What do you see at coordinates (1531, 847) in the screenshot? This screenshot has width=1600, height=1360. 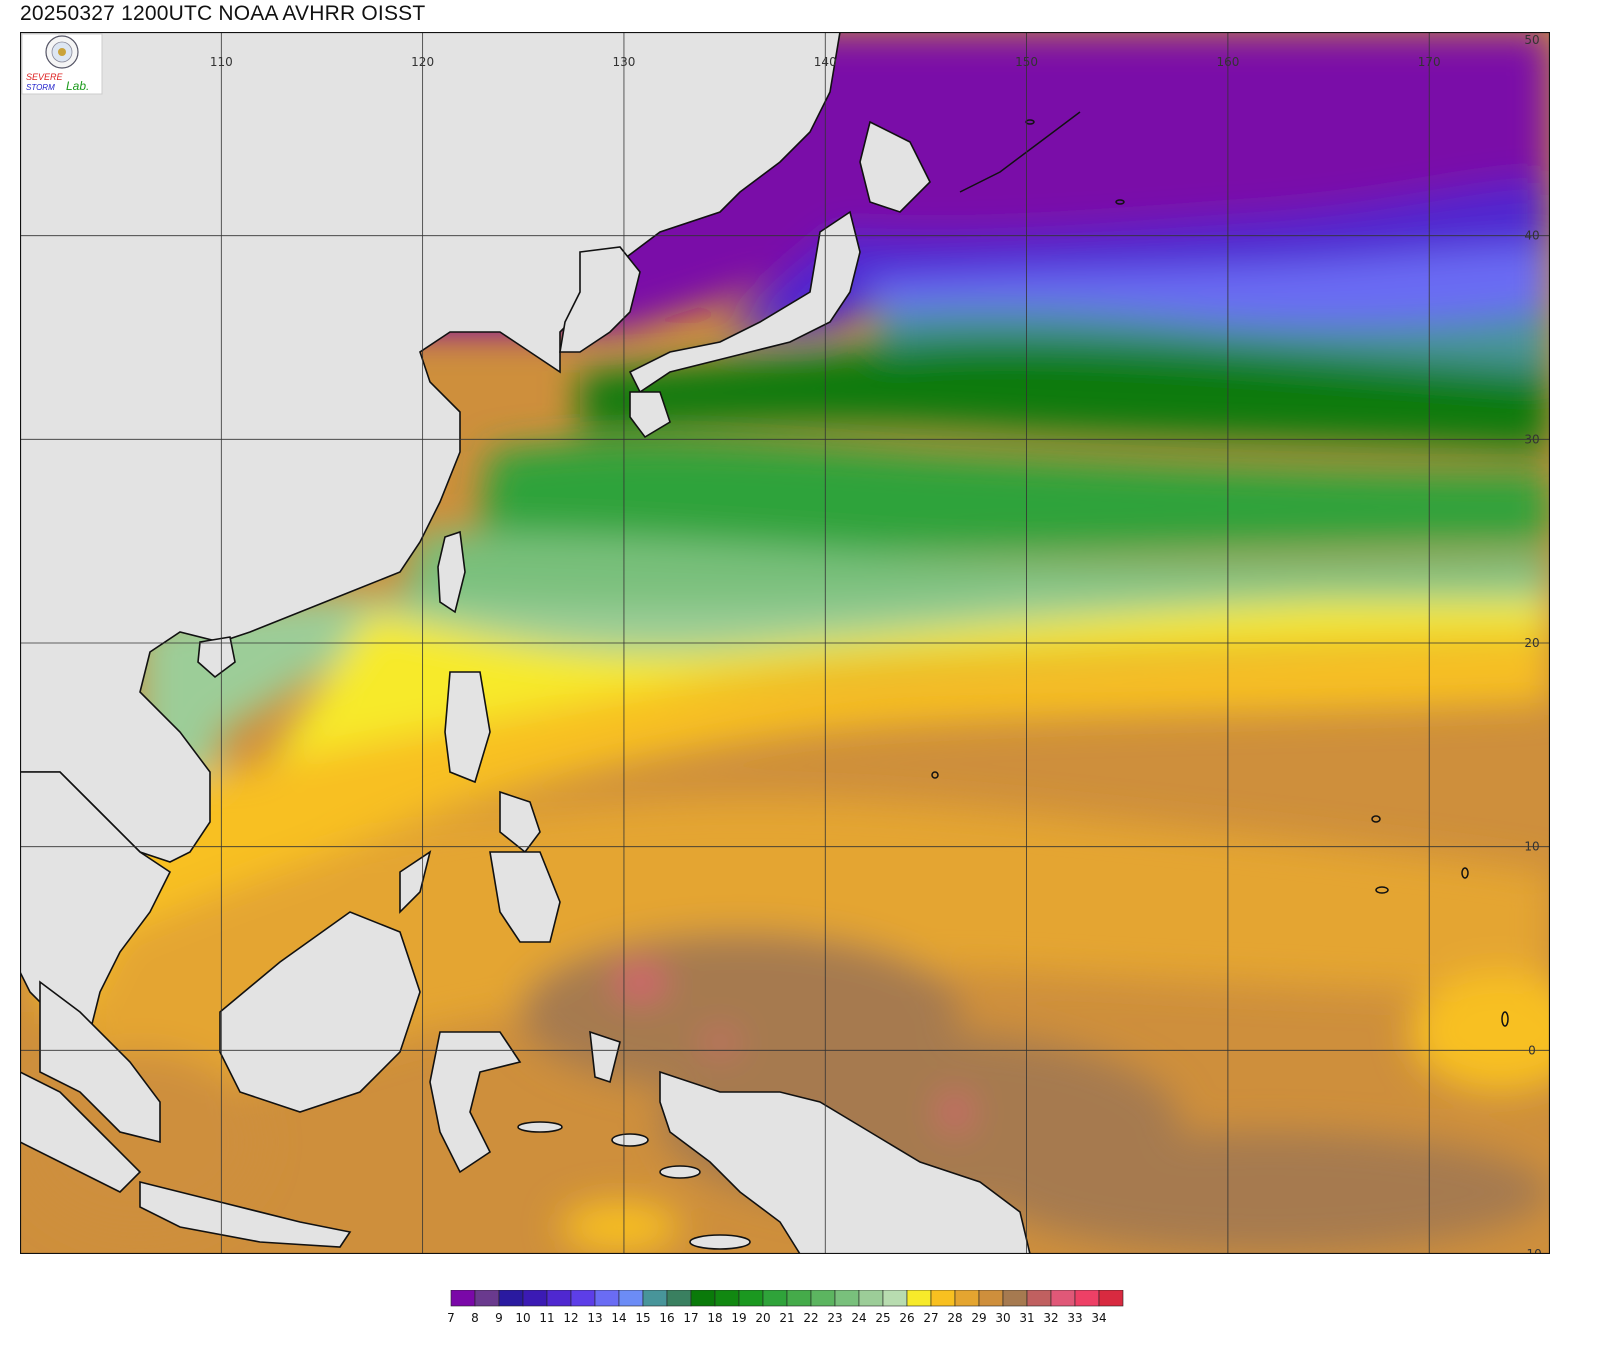 I see `latitude-label: 10` at bounding box center [1531, 847].